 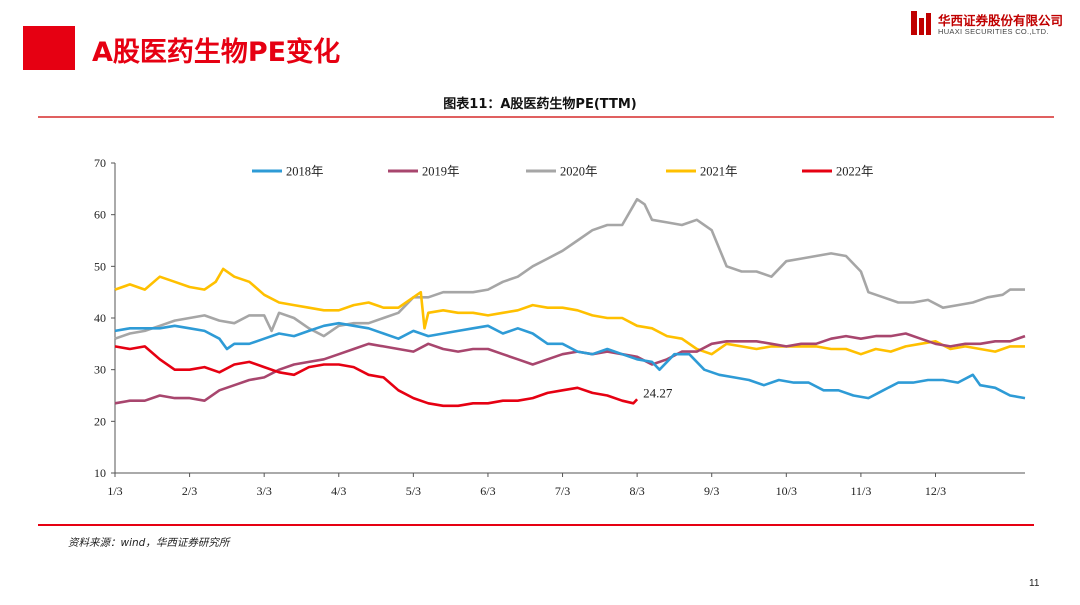 I want to click on x-tick-label: 3/3, so click(x=264, y=491).